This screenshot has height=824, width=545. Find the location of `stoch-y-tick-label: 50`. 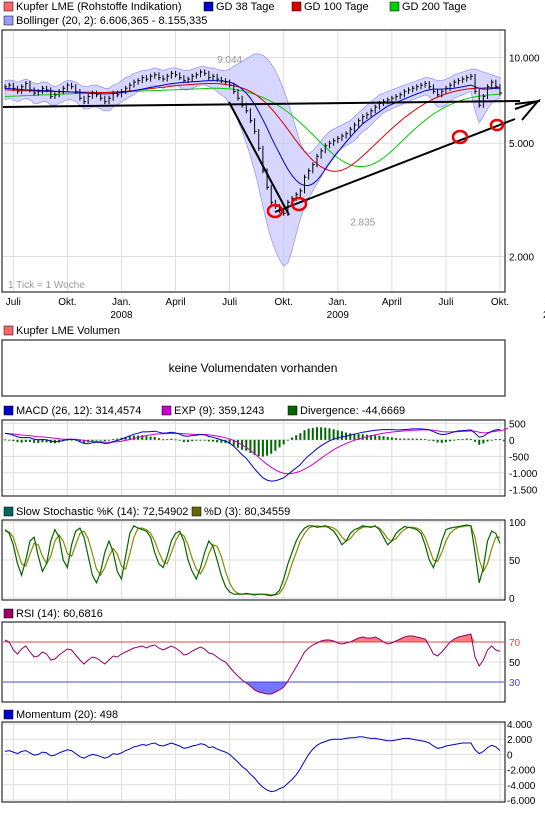

stoch-y-tick-label: 50 is located at coordinates (515, 561).